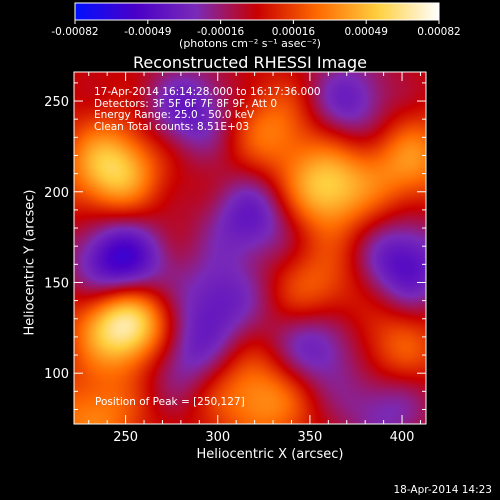  Describe the element at coordinates (56, 374) in the screenshot. I see `y-tick-label: 100` at that location.